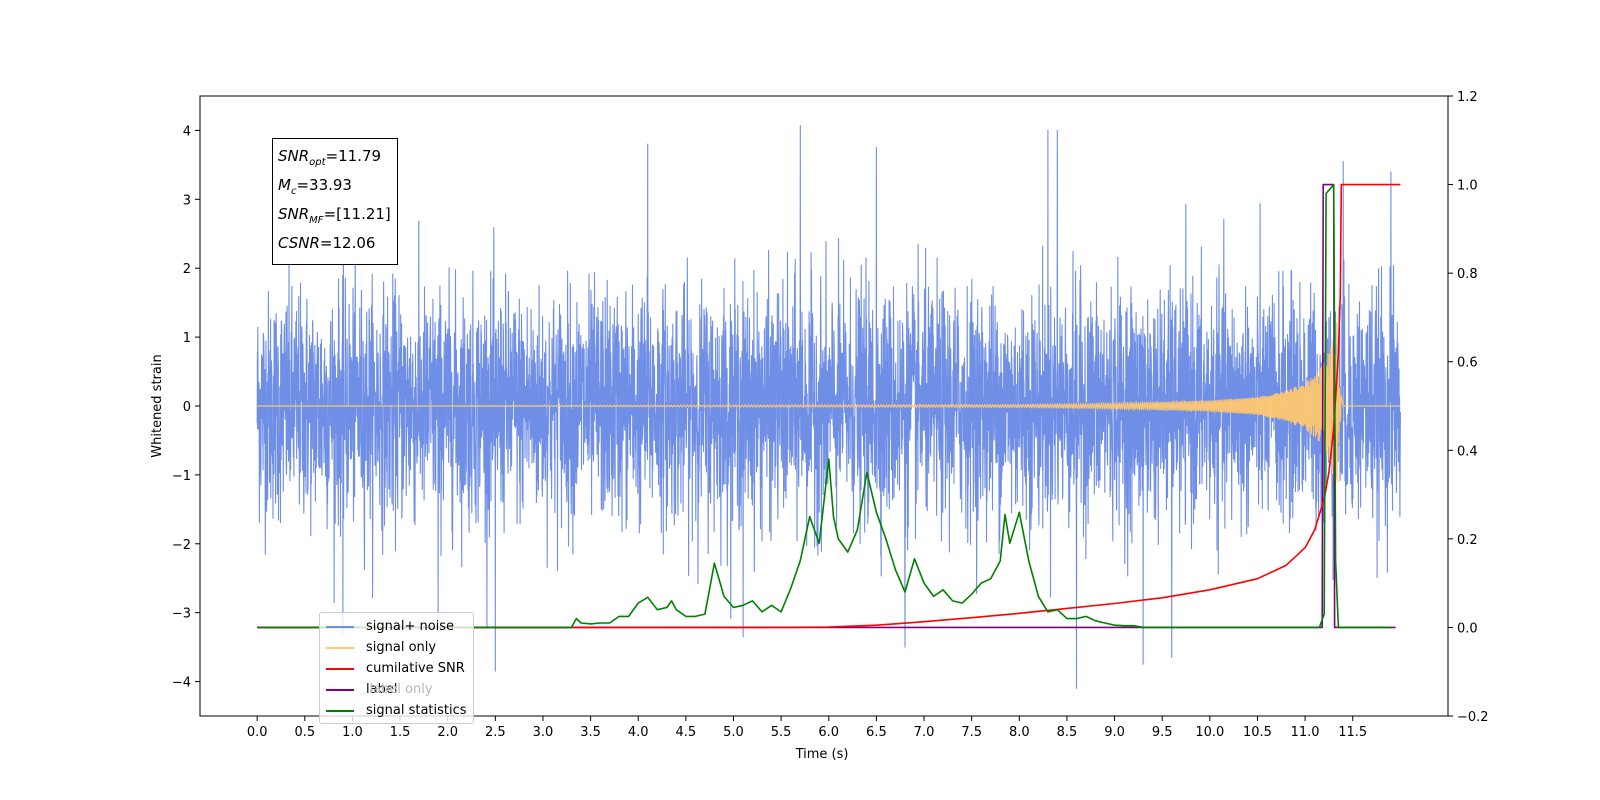 The width and height of the screenshot is (1600, 800). Describe the element at coordinates (401, 647) in the screenshot. I see `legend-label: signal only` at that location.